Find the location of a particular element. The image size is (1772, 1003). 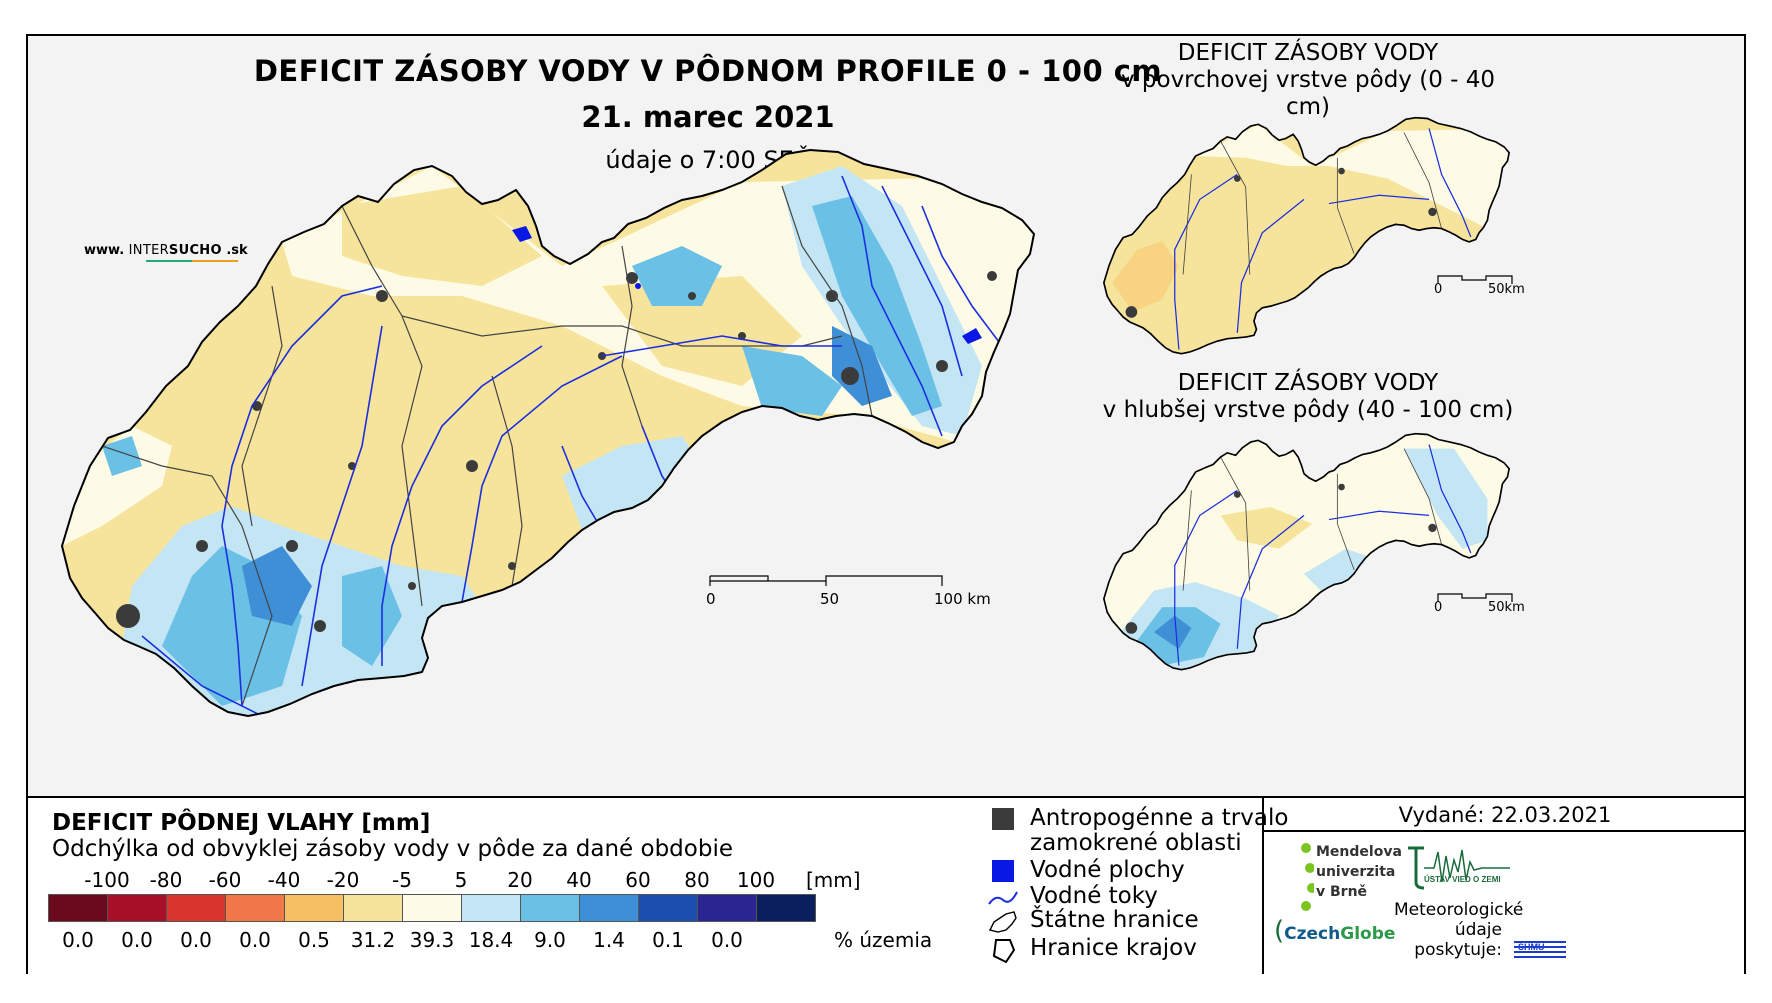

website-label: www. INTERSUCHO .sk is located at coordinates (166, 252).